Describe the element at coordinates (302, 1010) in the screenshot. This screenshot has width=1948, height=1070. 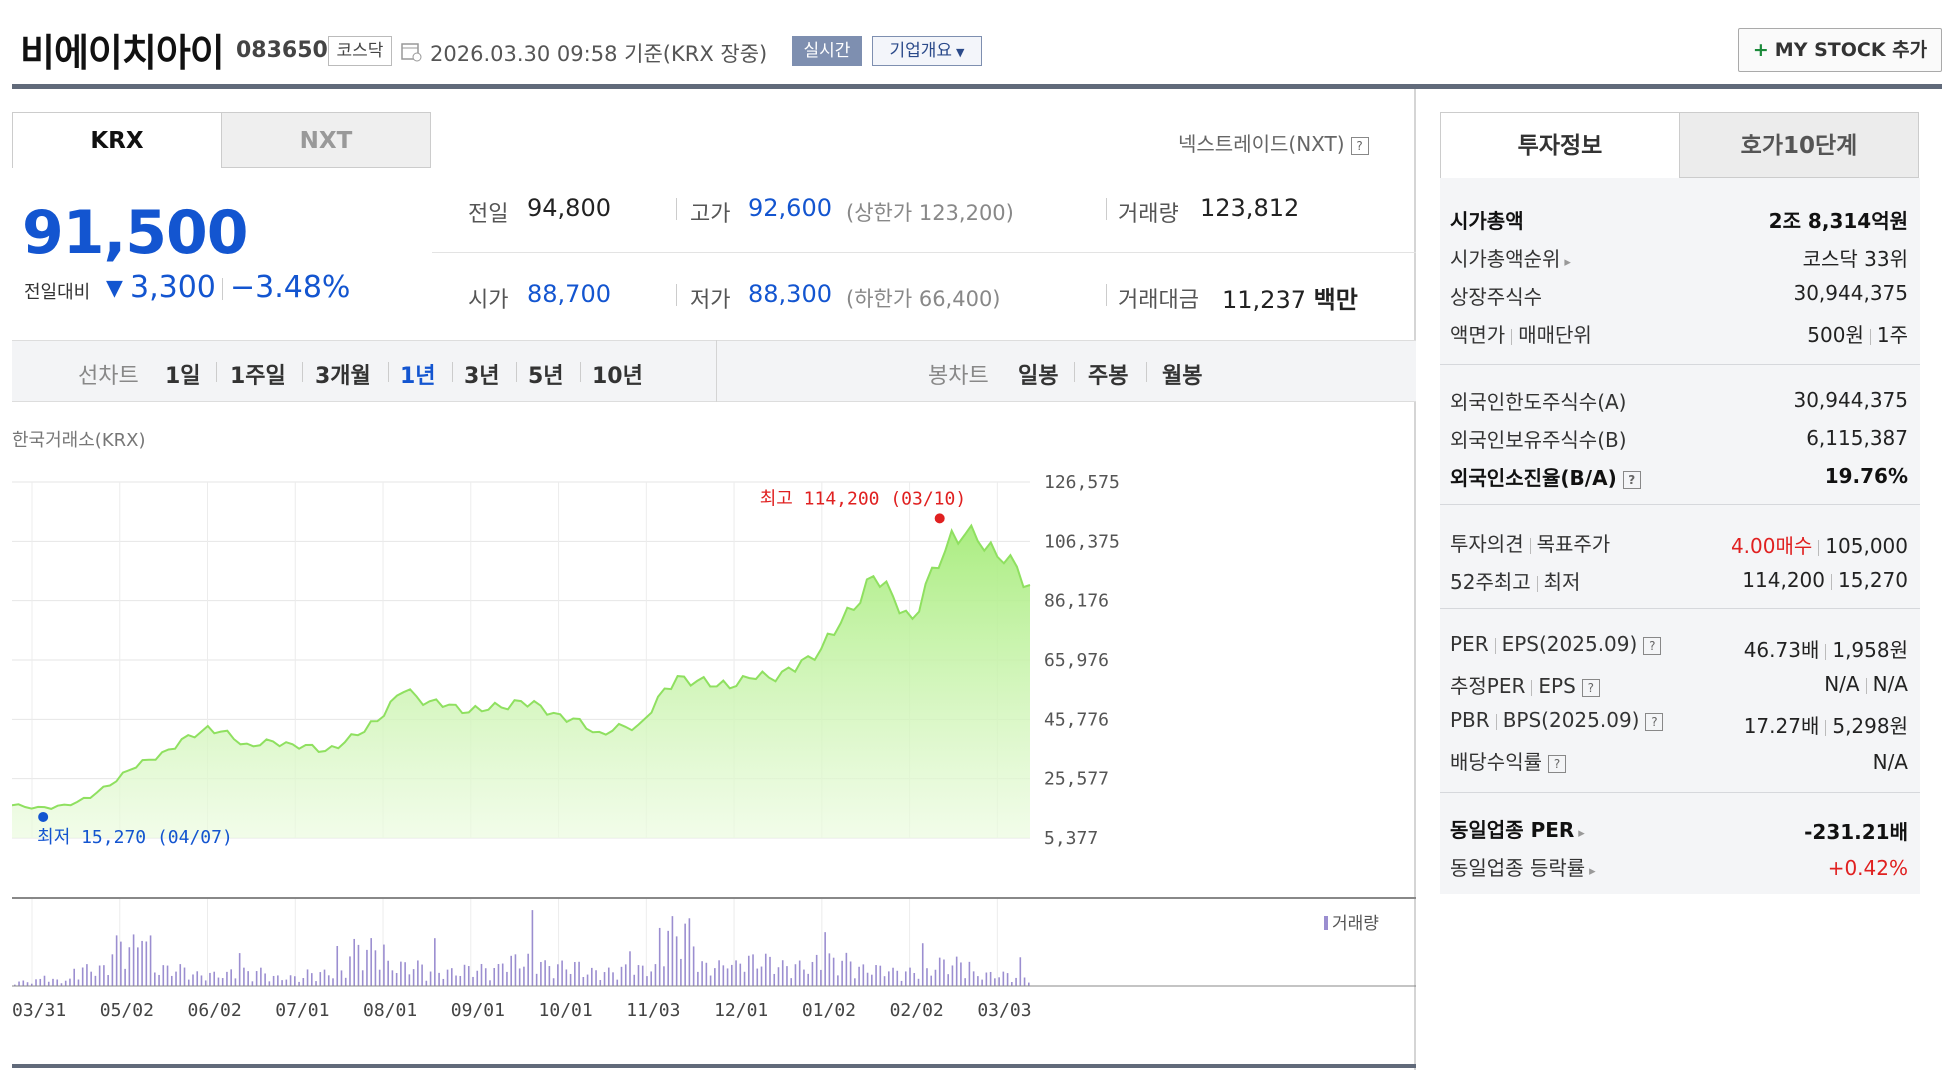
I see `x-tick-label: 07/01` at that location.